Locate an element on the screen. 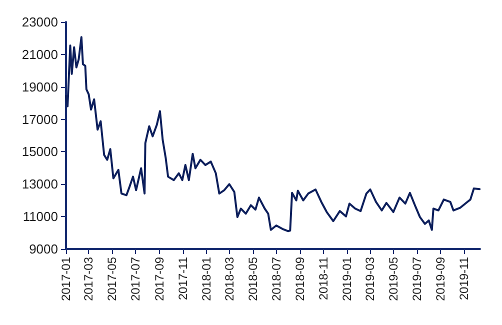 This screenshot has height=325, width=502. y-tick-label: 17000 is located at coordinates (40, 119).